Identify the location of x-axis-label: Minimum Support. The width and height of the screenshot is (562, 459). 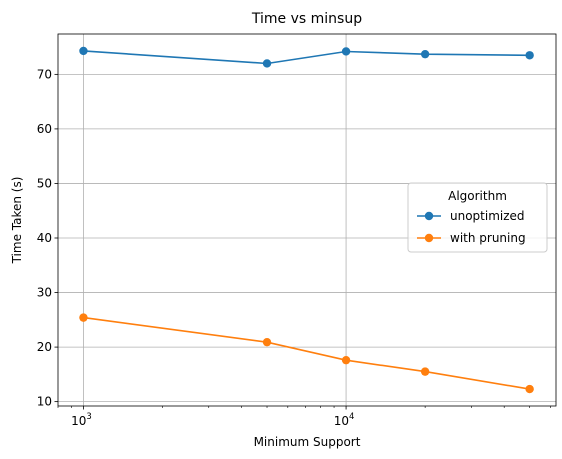
(307, 442).